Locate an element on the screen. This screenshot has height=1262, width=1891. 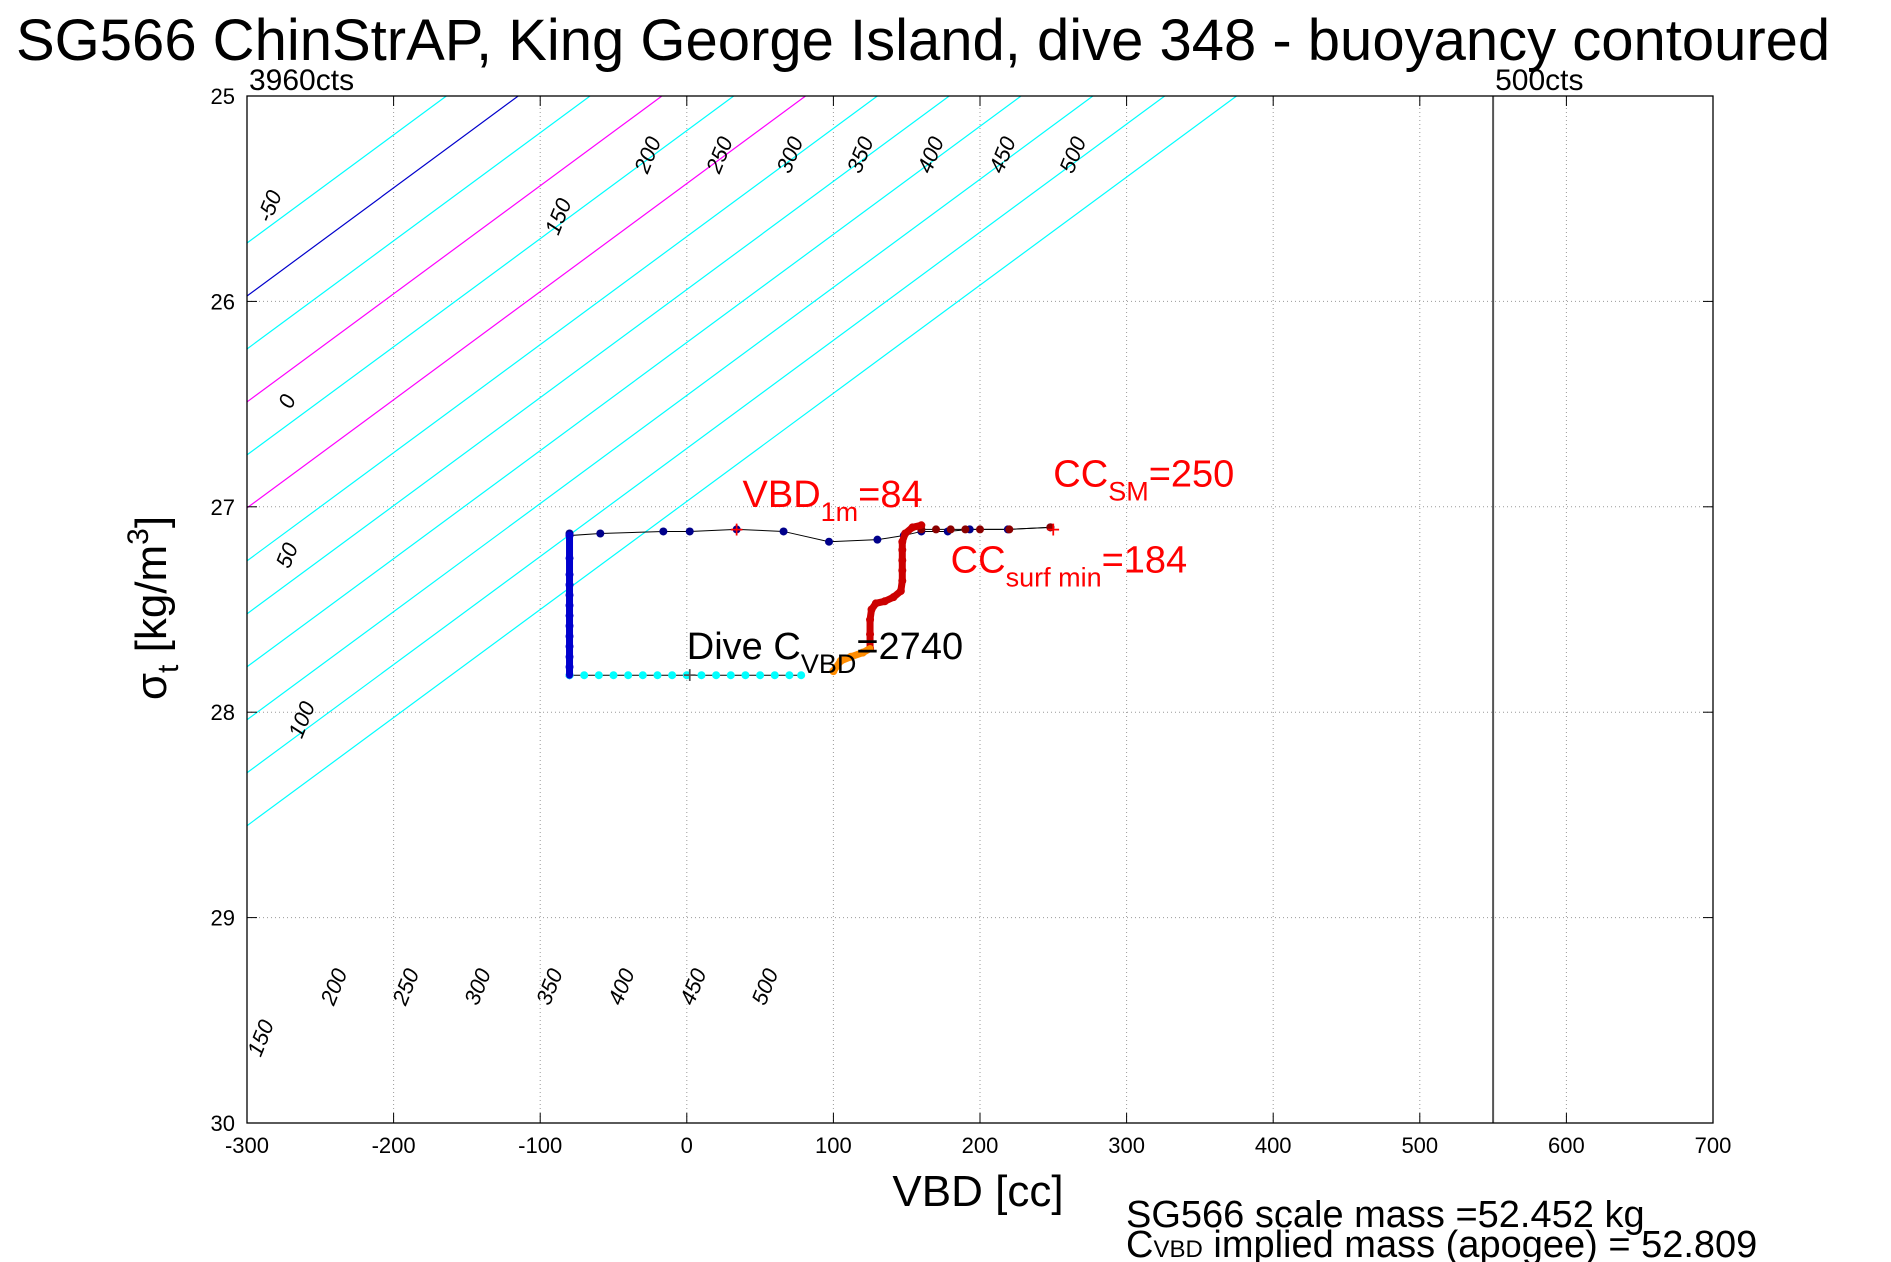
y-tick-label: 28 is located at coordinates (223, 712).